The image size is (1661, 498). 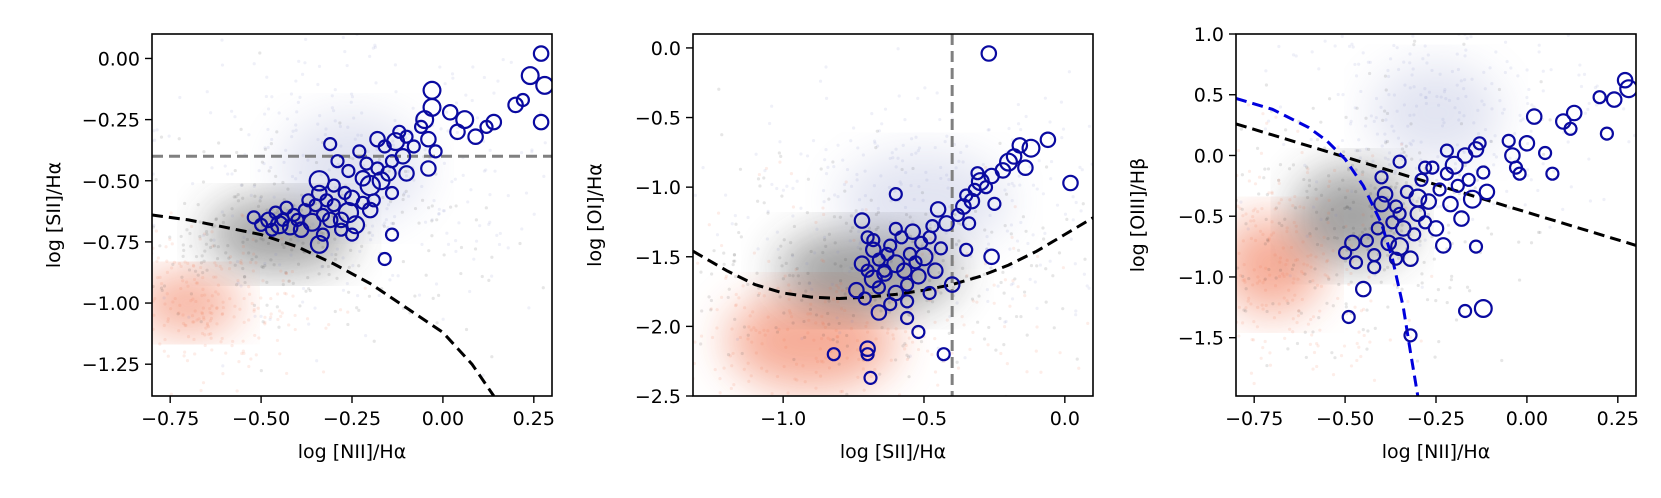 What do you see at coordinates (119, 59) in the screenshot?
I see `y-tick-label: 0.00` at bounding box center [119, 59].